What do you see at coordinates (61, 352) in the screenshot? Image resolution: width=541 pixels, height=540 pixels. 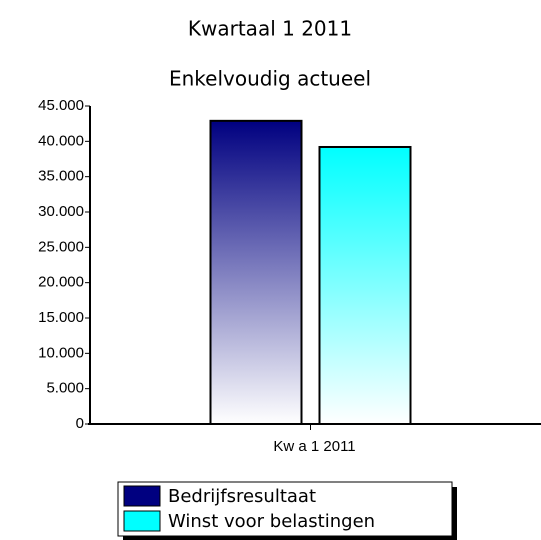 I see `y-tick-label: 10.000` at bounding box center [61, 352].